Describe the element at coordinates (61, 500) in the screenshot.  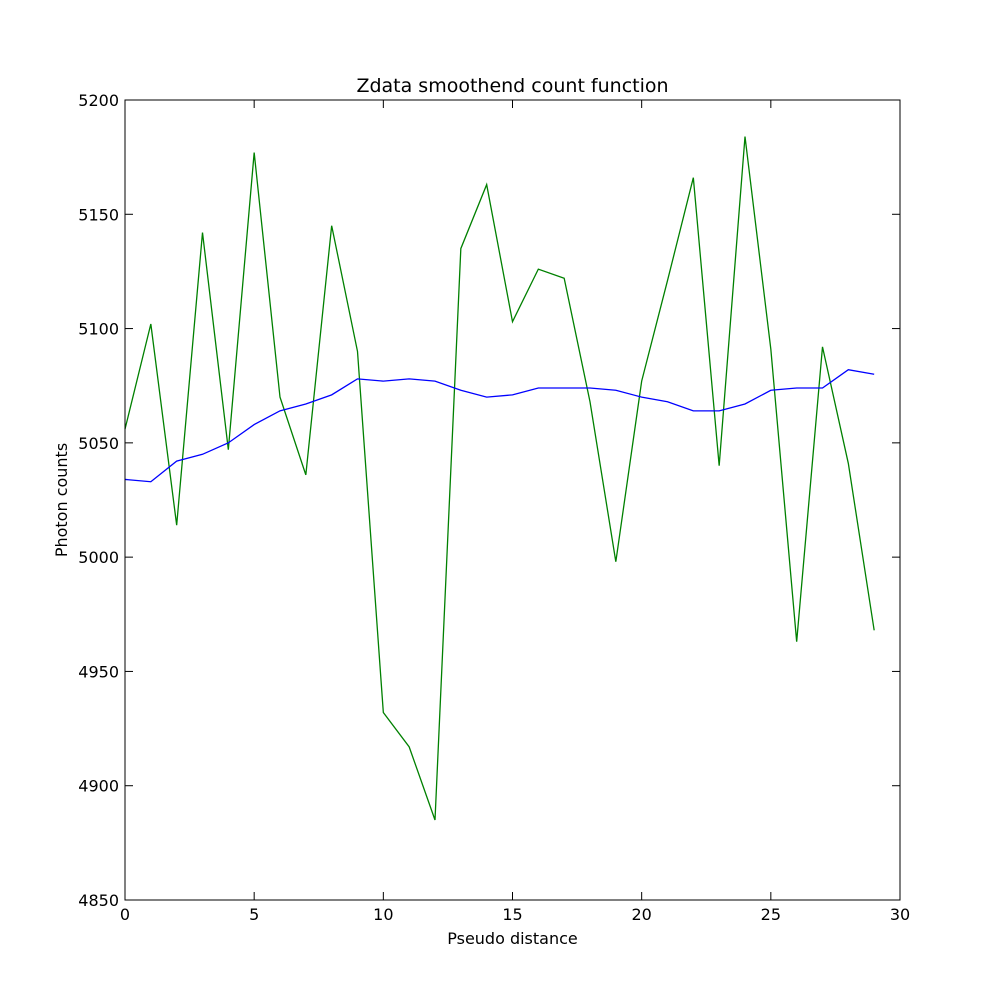
I see `y-axis-title: Photon counts` at that location.